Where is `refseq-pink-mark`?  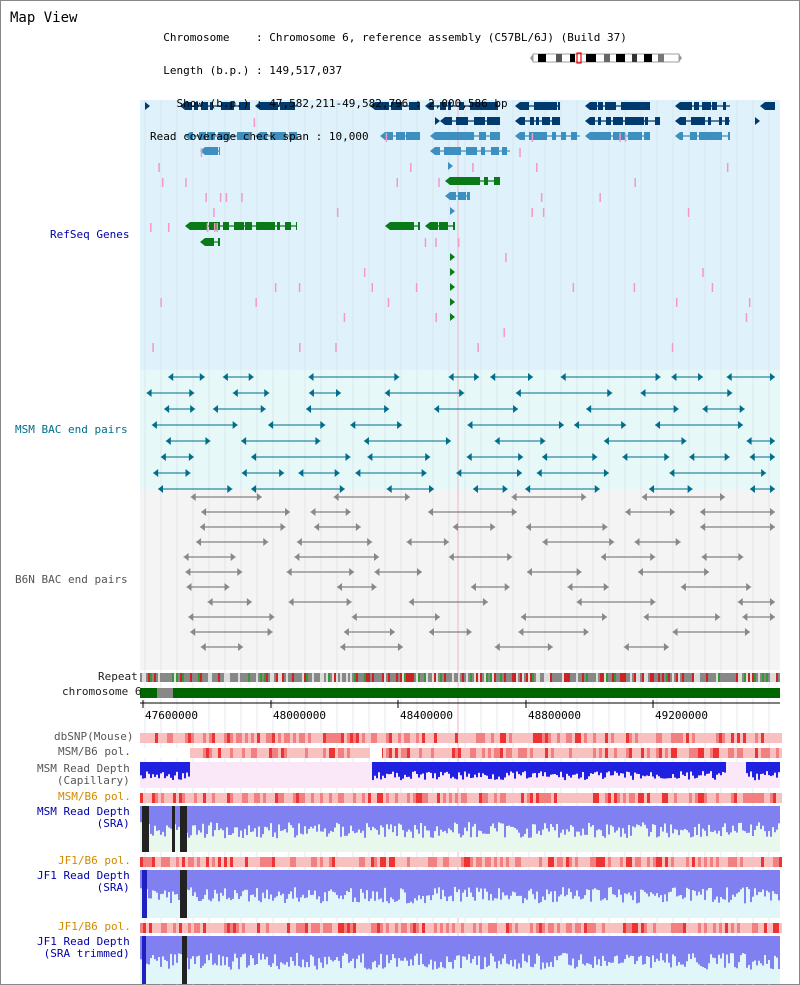 refseq-pink-mark is located at coordinates (161, 302).